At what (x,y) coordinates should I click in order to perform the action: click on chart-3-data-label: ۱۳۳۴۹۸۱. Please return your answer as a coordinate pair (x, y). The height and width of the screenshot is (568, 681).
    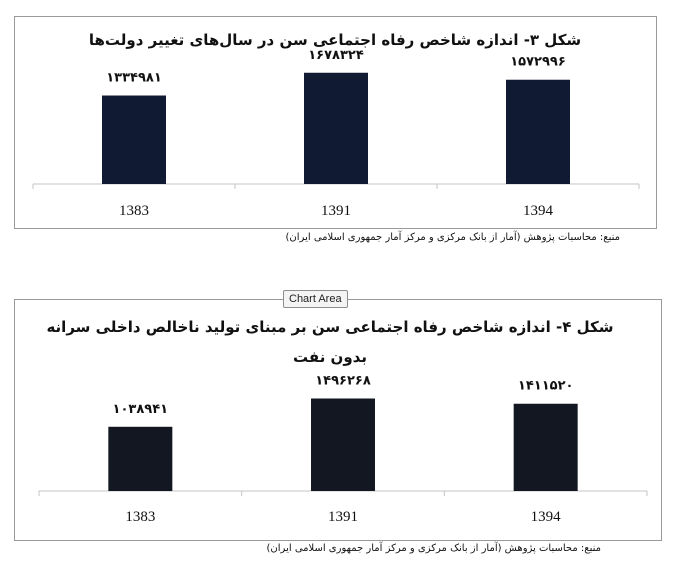
    Looking at the image, I should click on (134, 78).